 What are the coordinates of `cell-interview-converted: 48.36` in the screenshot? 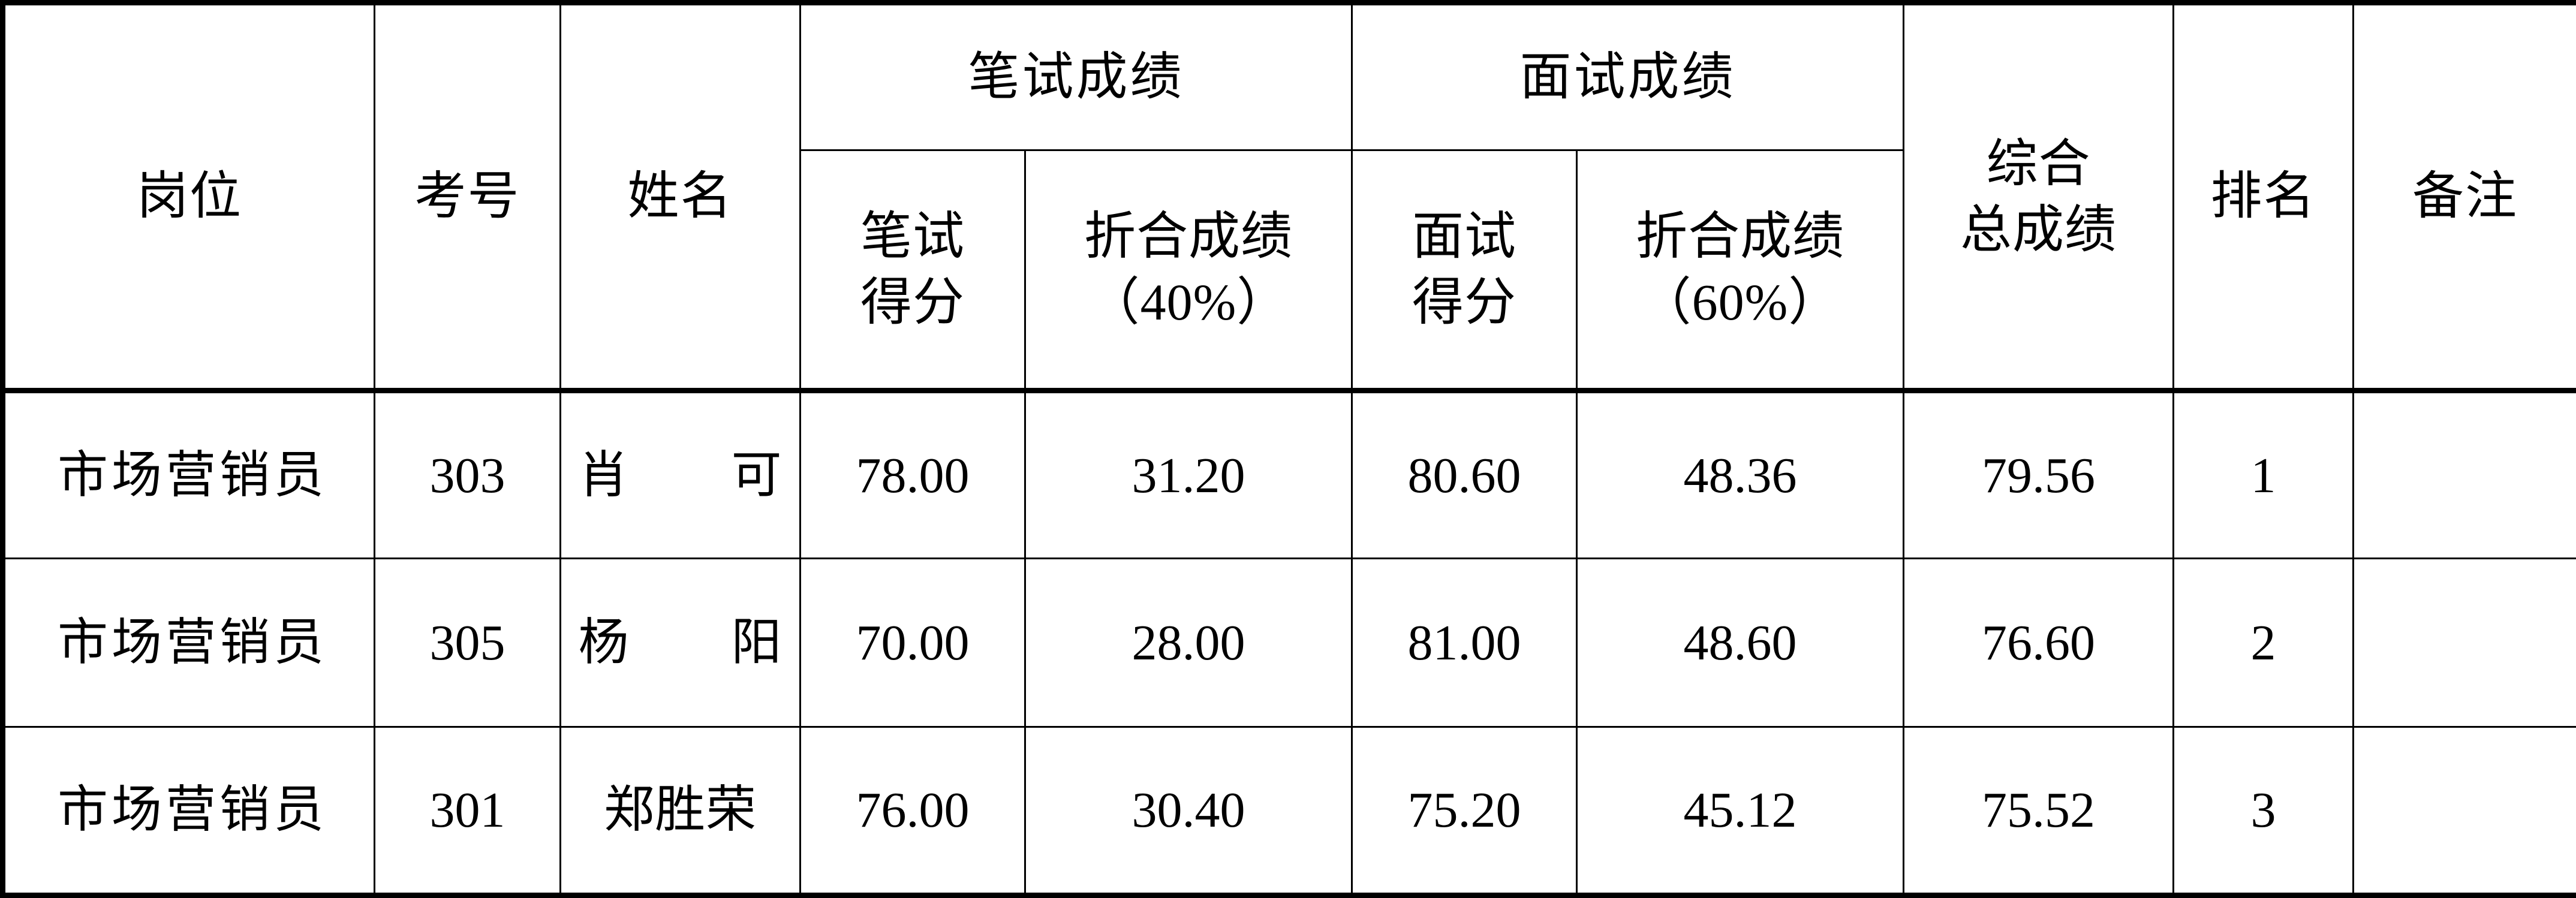 It's located at (1740, 474).